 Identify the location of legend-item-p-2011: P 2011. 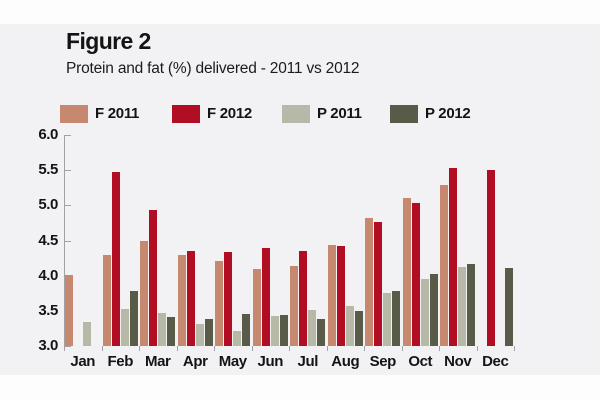
(322, 113).